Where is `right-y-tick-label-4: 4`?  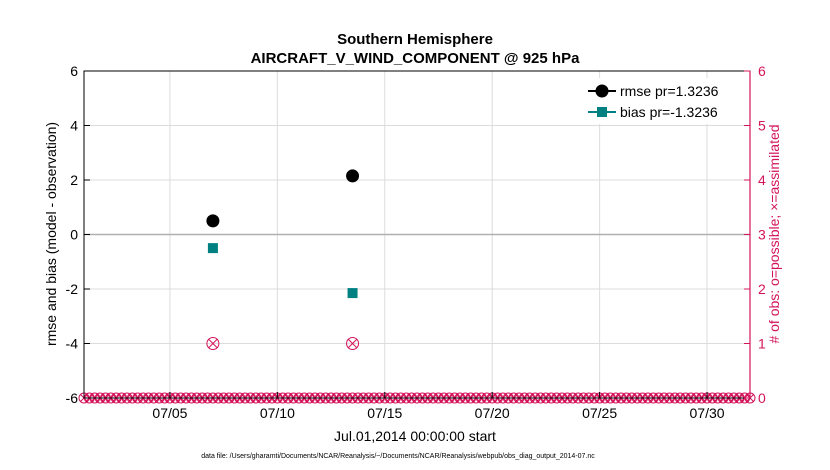
right-y-tick-label-4: 4 is located at coordinates (762, 180).